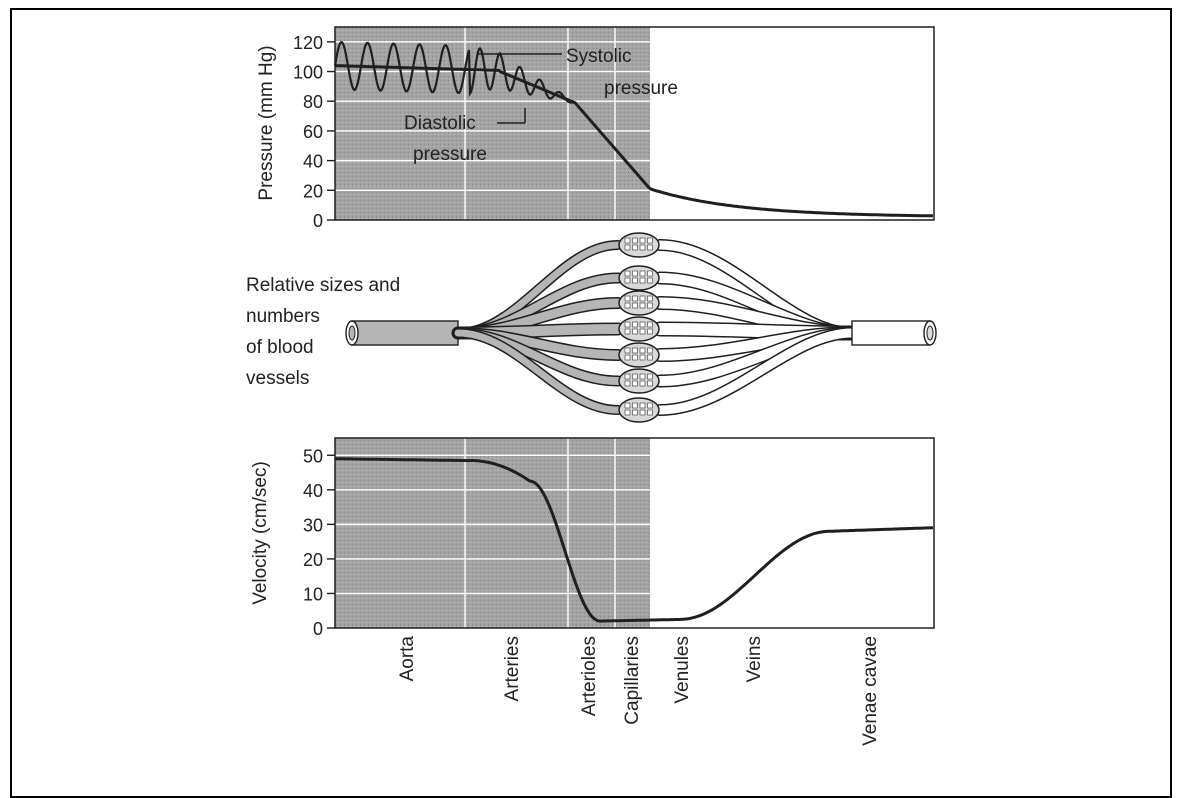 This screenshot has width=1184, height=798. Describe the element at coordinates (313, 191) in the screenshot. I see `pressure-tick-label: 20` at that location.